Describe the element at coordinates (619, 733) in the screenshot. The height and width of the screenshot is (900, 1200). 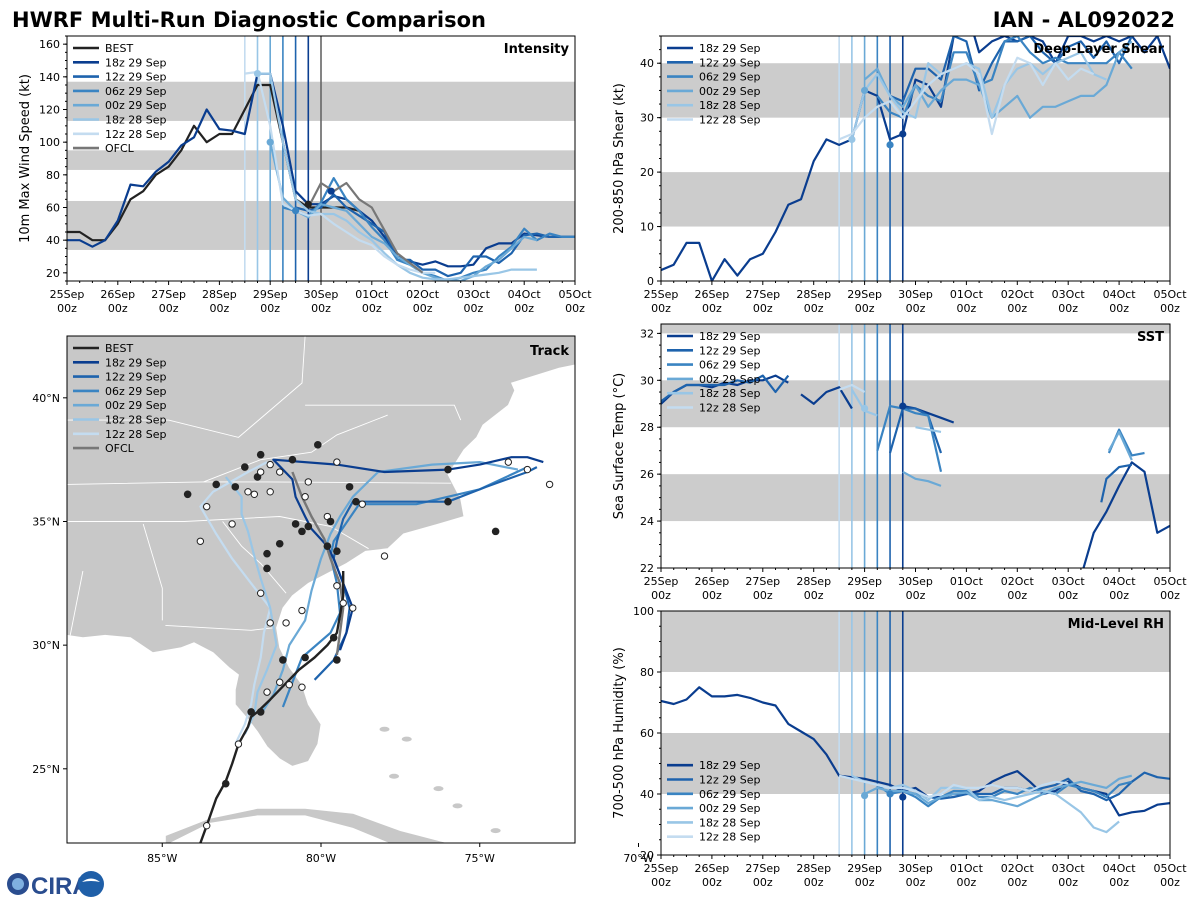
I see `rh-ylabel: 700-500 hPa Humidity (%)` at that location.